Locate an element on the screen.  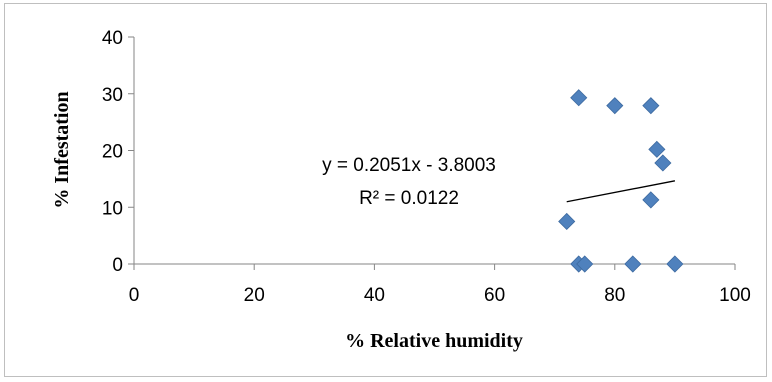
x-tick-label: 0 is located at coordinates (134, 295).